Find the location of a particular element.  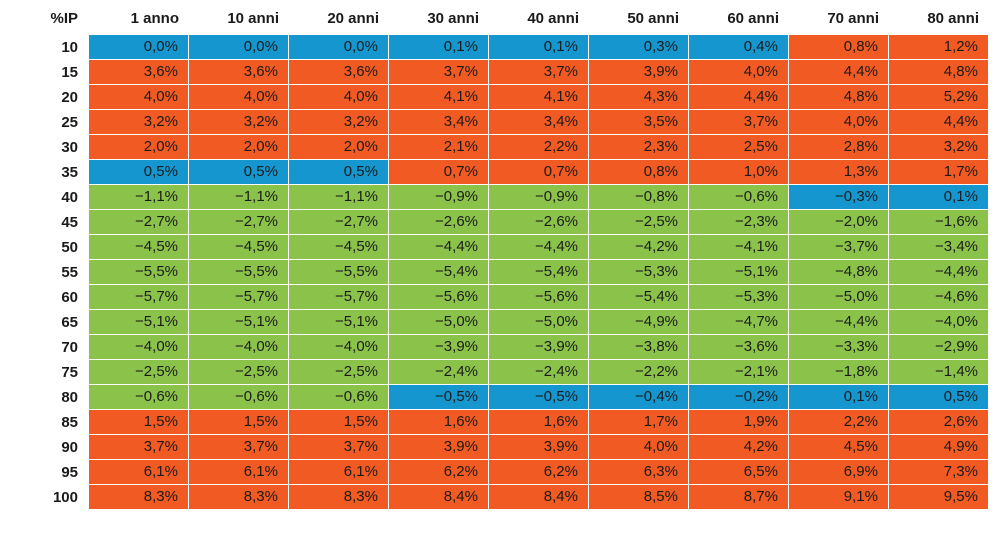

row-label: 30 is located at coordinates (69, 147).